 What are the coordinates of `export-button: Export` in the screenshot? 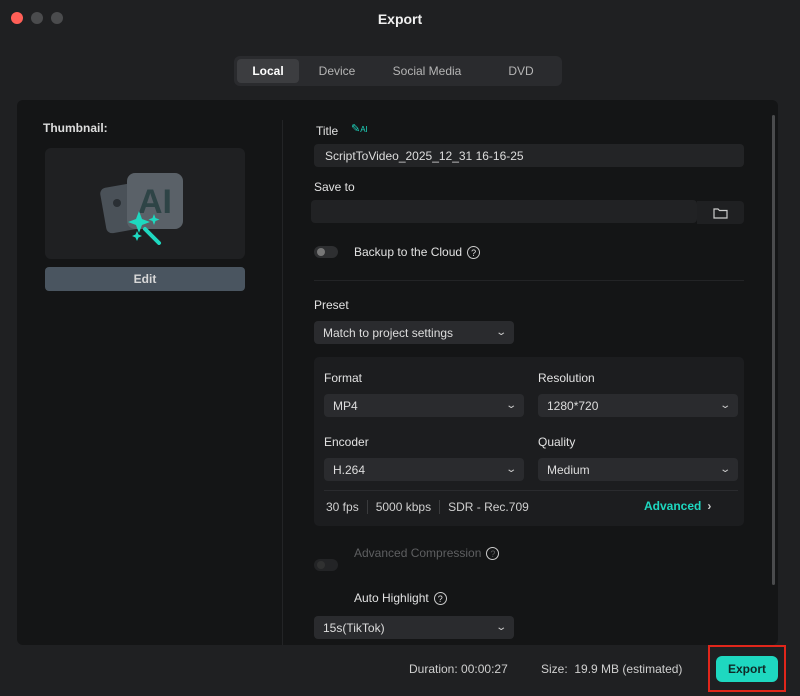 It's located at (747, 669).